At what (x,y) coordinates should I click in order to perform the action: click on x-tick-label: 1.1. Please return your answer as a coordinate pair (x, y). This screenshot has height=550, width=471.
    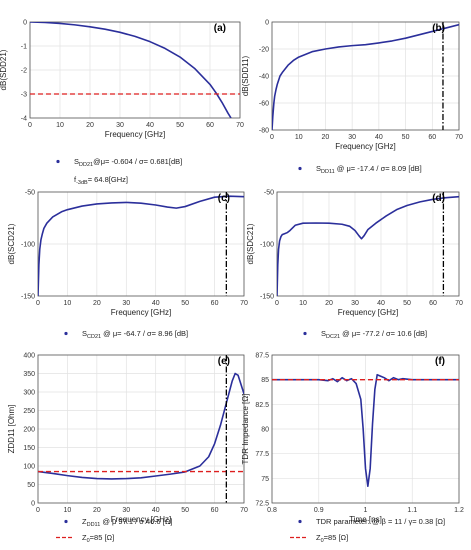
    Looking at the image, I should click on (412, 510).